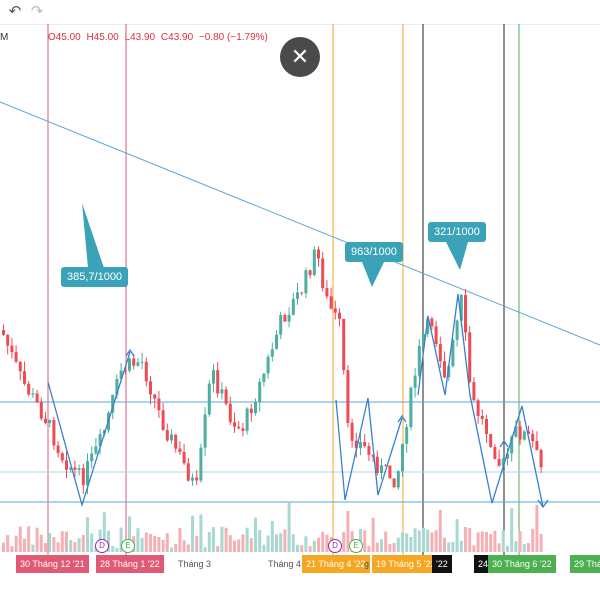 The image size is (600, 600). I want to click on symbol-tail: M, so click(4, 37).